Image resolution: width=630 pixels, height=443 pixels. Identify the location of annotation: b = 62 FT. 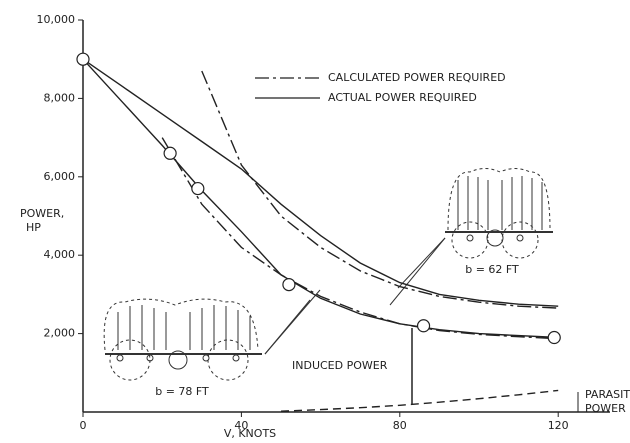
(492, 269).